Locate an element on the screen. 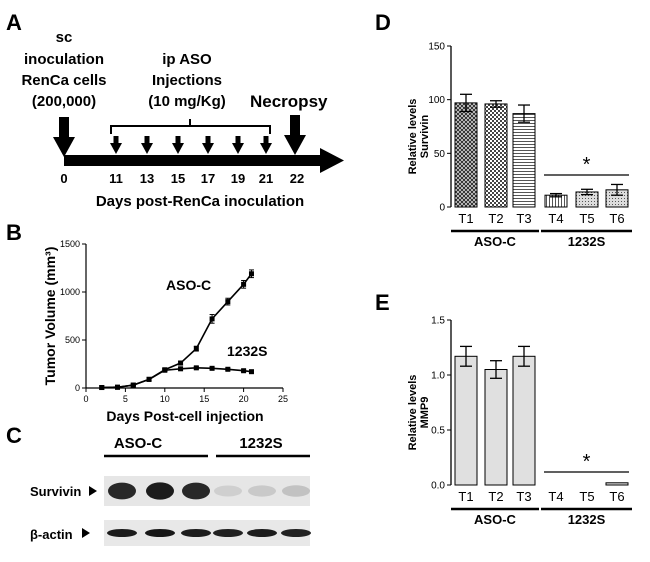 Image resolution: width=650 pixels, height=562 pixels. series-label-1232s: 1232S is located at coordinates (247, 351).